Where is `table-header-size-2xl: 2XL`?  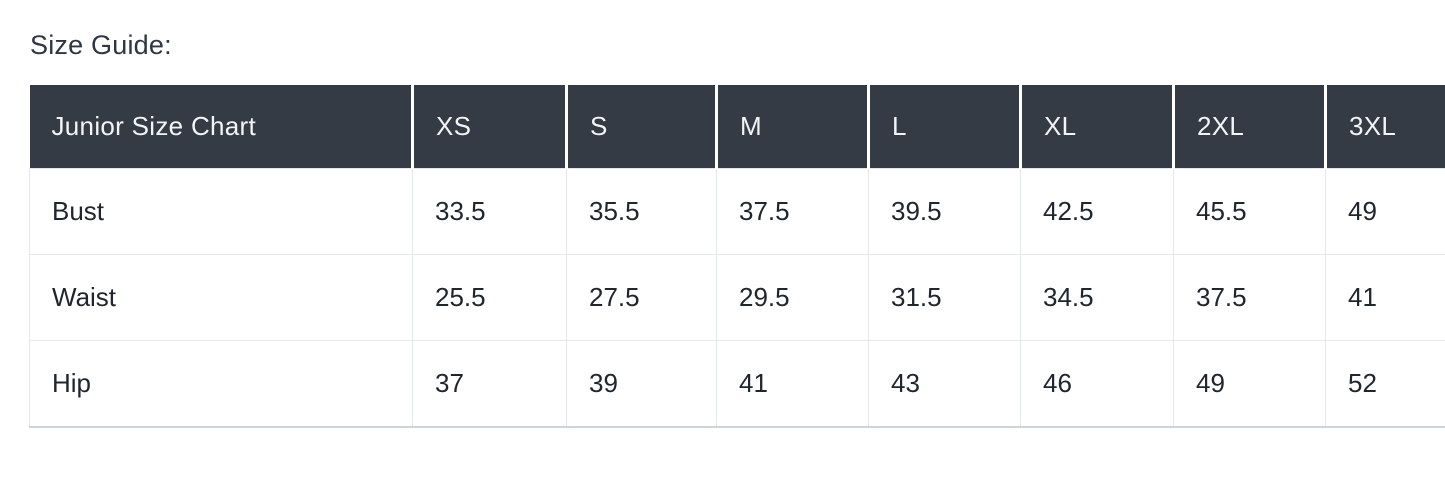
table-header-size-2xl: 2XL is located at coordinates (1250, 127).